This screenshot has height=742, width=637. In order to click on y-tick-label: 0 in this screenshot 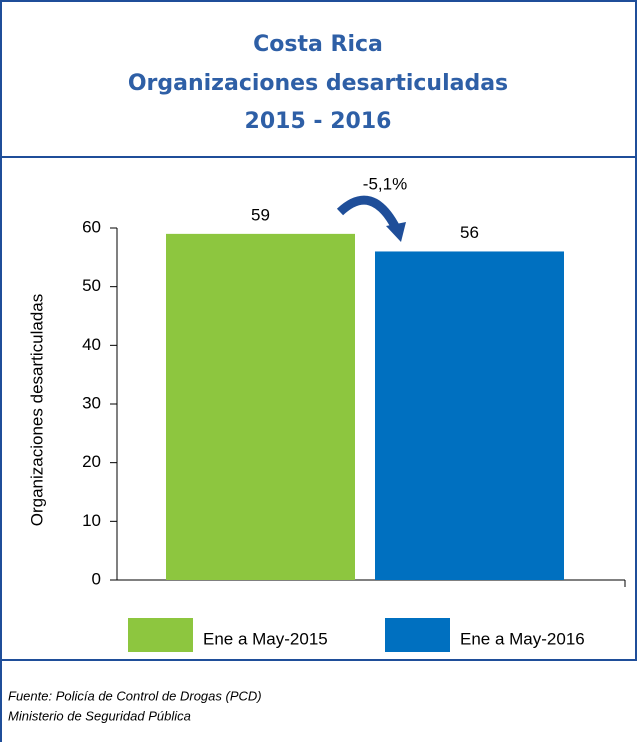, I will do `click(96, 578)`.